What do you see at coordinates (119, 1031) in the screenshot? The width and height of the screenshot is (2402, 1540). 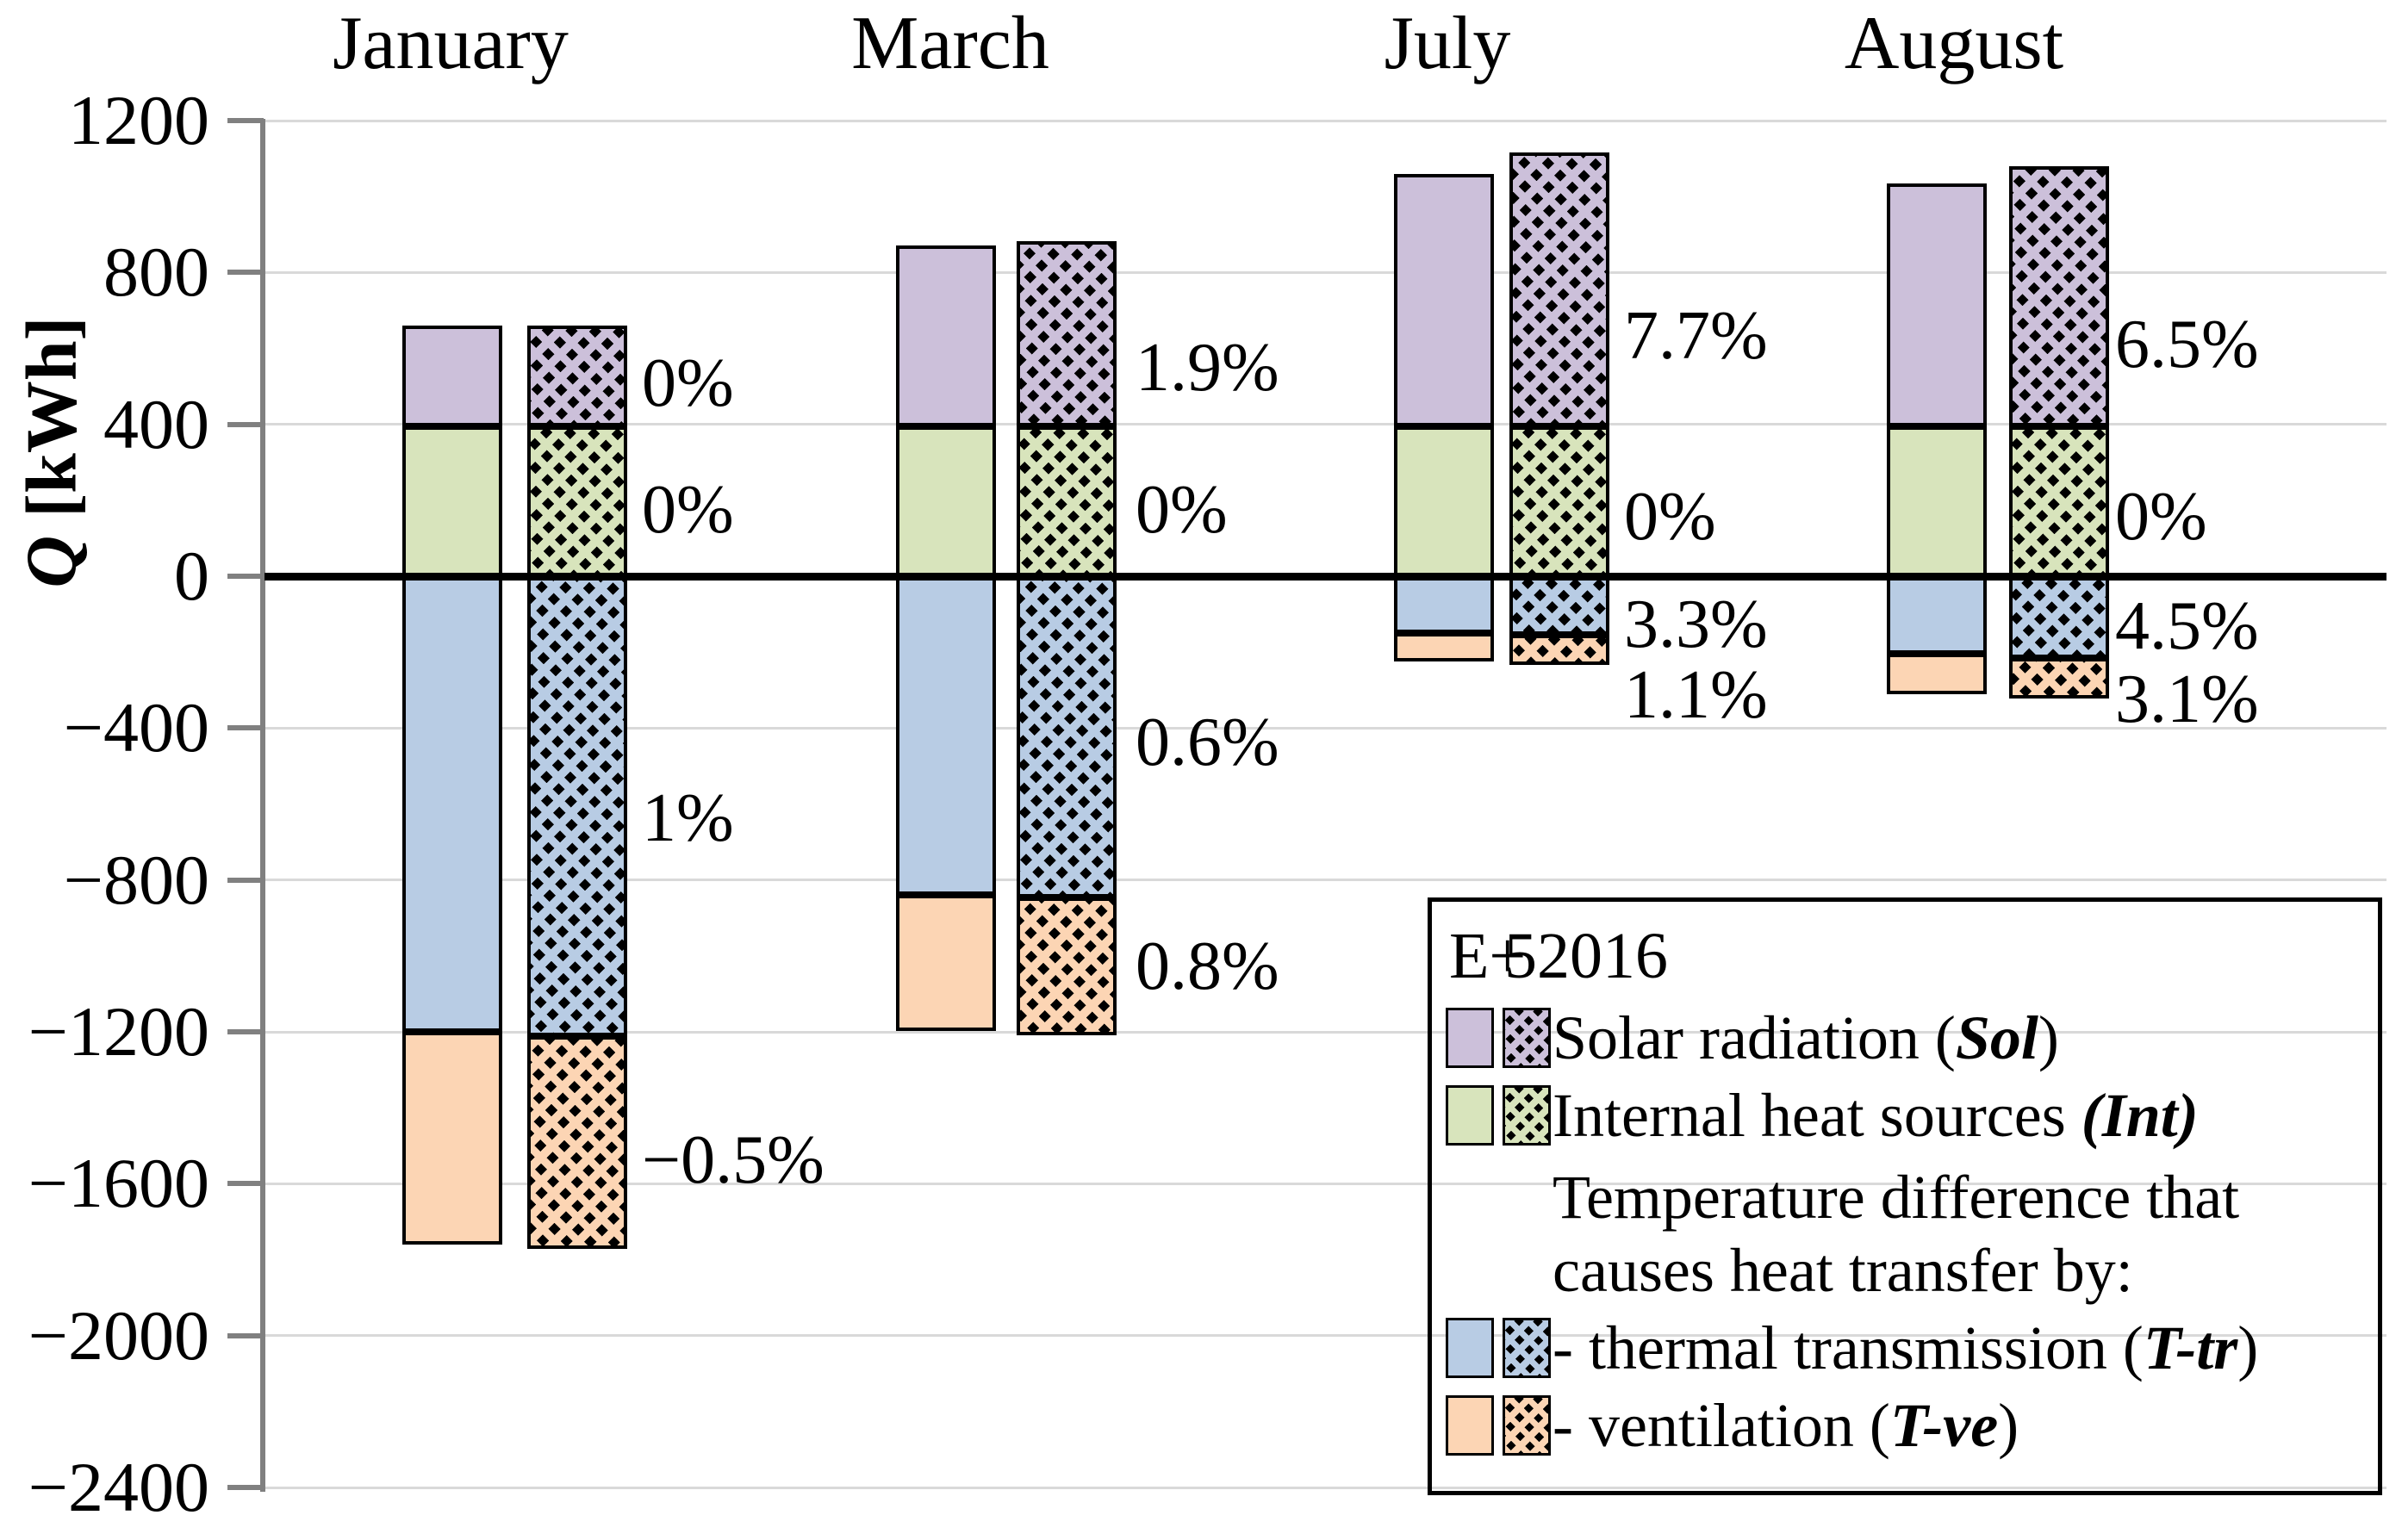 I see `y-tick-label: −1200` at bounding box center [119, 1031].